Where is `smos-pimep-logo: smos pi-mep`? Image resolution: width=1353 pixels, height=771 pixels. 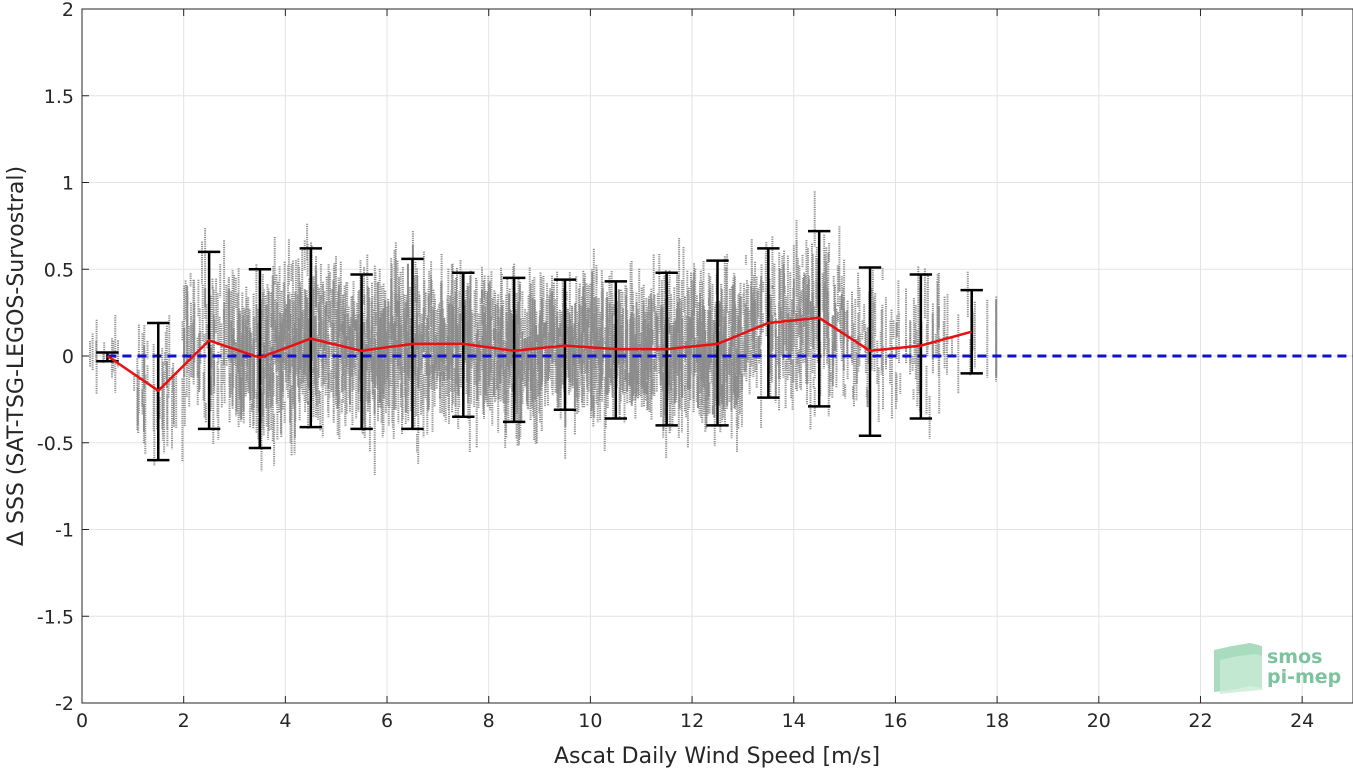
smos-pimep-logo: smos pi-mep is located at coordinates (1277, 668).